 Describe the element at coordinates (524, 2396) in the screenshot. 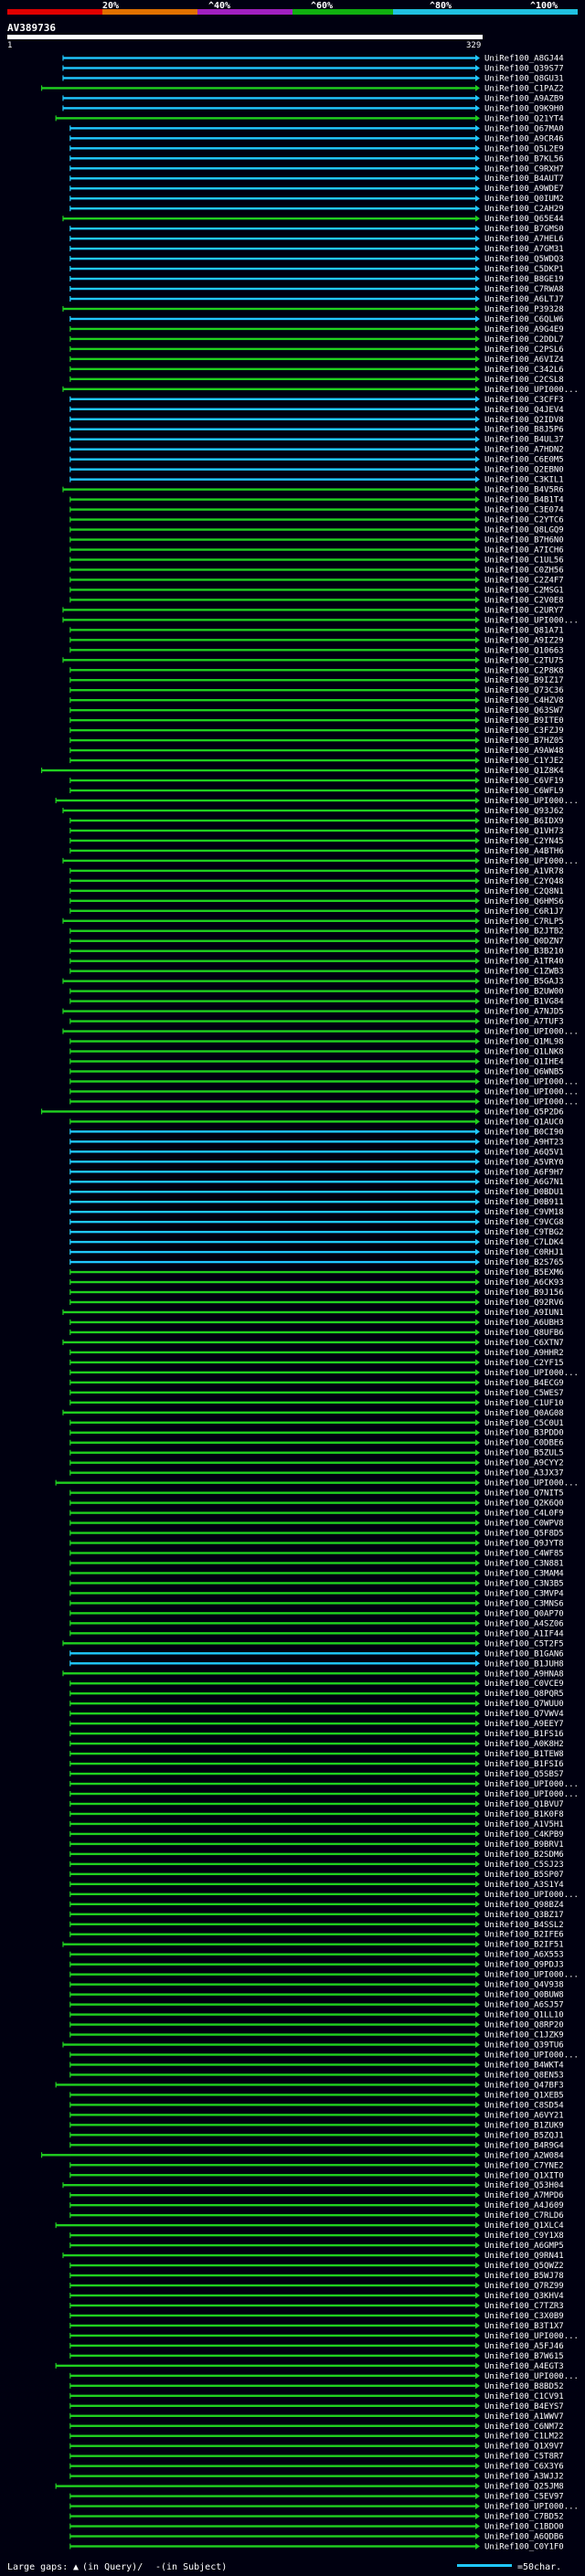

I see `hit-label: UniRef100_C1CV91` at that location.